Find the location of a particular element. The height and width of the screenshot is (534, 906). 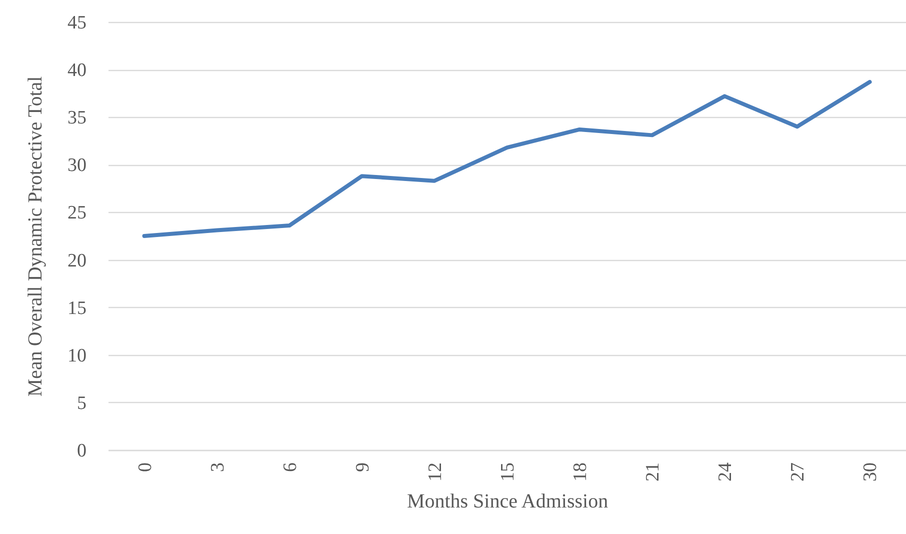

x-tick-label: 6 is located at coordinates (290, 467).